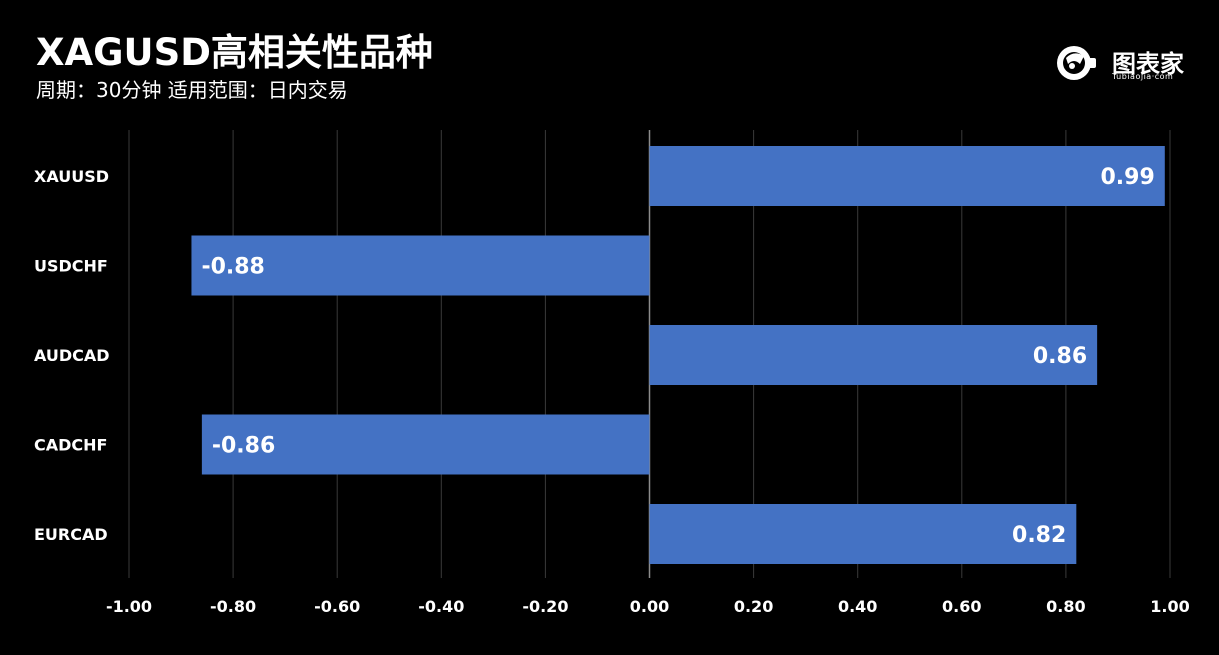  Describe the element at coordinates (337, 606) in the screenshot. I see `x-tick-label: -0.60` at that location.